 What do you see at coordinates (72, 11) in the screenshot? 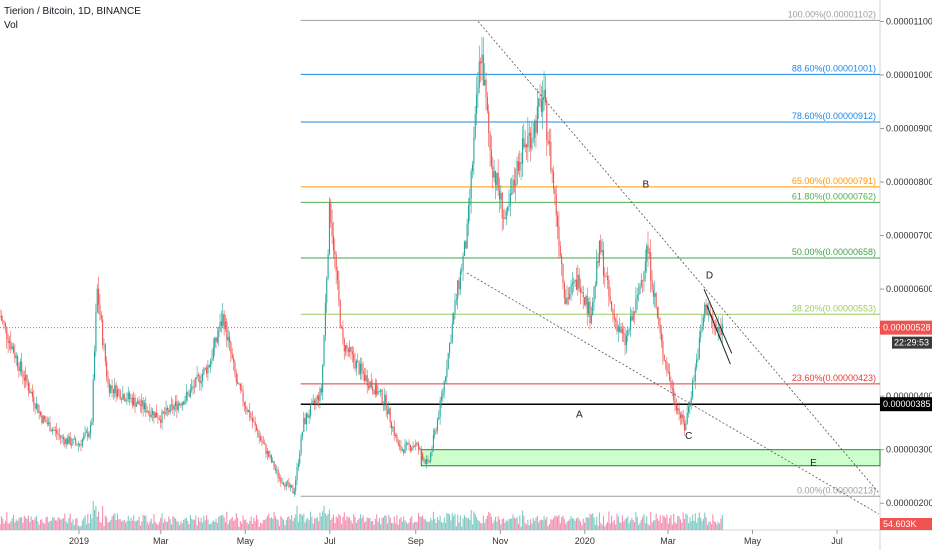
I see `chart-title: Tierion / Bitcoin, 1D, BINANCE` at bounding box center [72, 11].